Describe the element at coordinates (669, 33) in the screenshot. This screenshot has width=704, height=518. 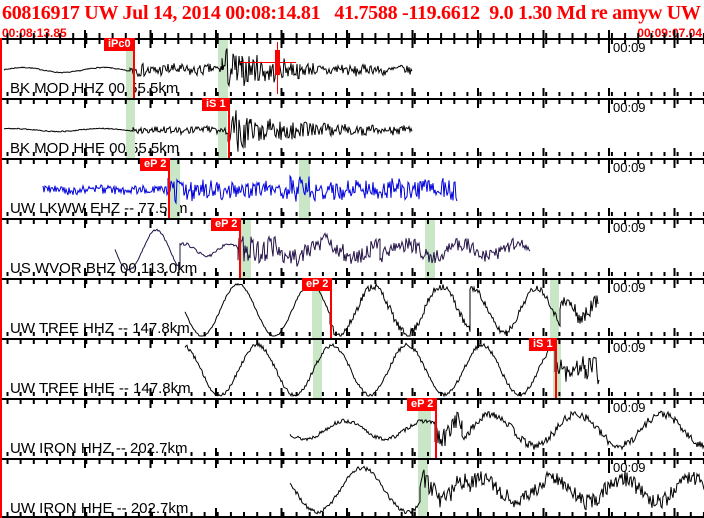
I see `window-end-time: 00:09:07.04` at that location.